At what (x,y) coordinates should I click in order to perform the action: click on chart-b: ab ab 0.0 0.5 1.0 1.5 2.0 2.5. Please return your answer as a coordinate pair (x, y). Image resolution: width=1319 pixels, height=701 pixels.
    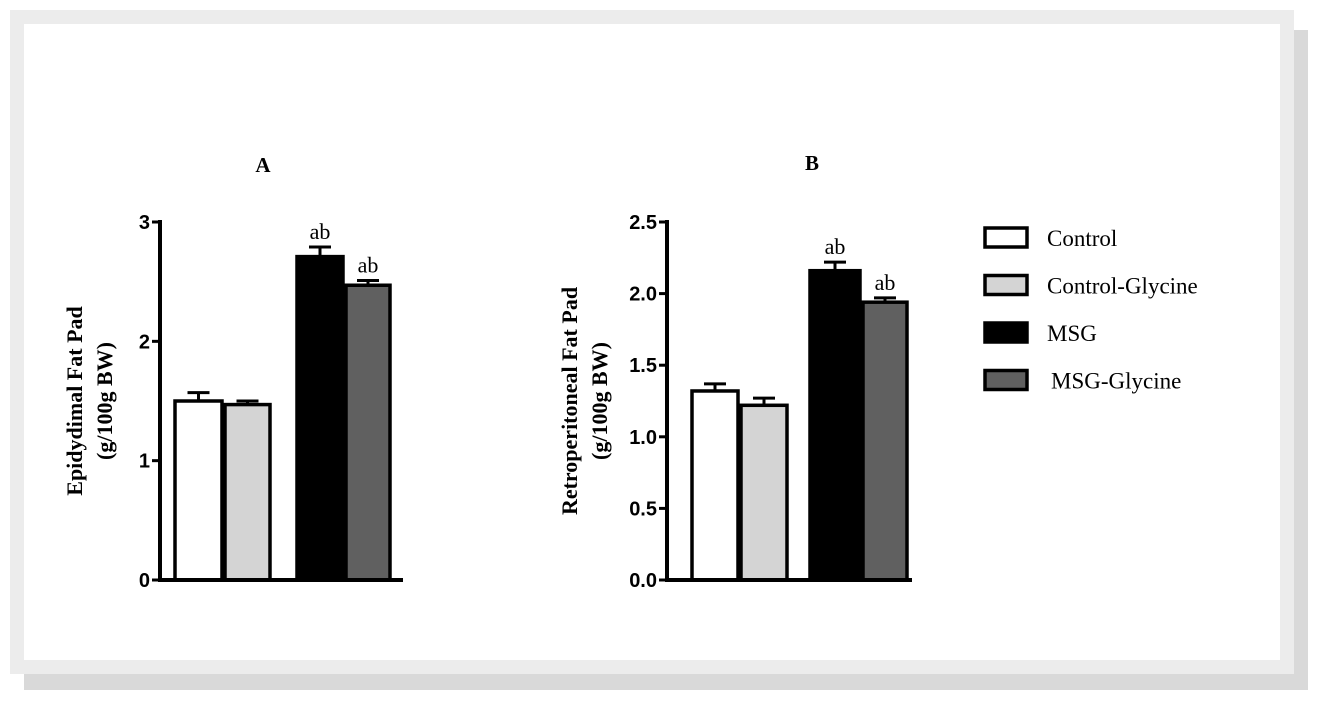
    Looking at the image, I should click on (770, 402).